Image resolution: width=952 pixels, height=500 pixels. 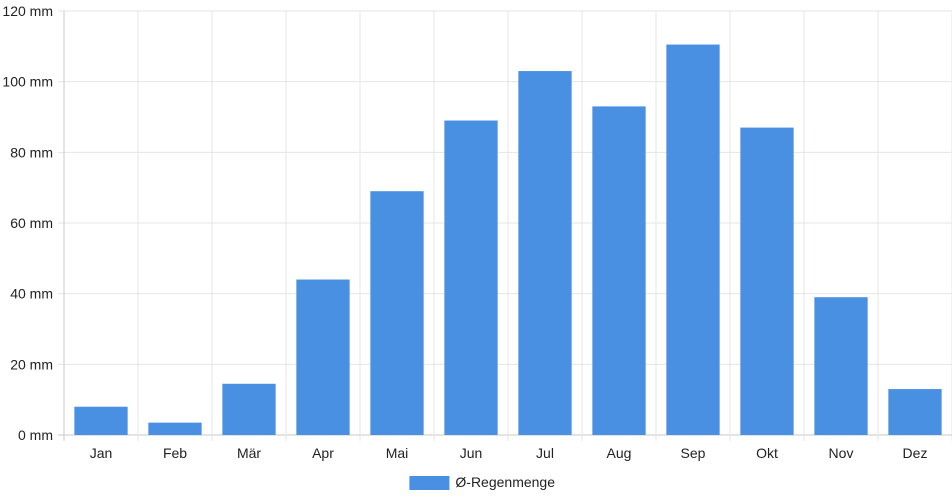 What do you see at coordinates (101, 420) in the screenshot?
I see `bar-jan` at bounding box center [101, 420].